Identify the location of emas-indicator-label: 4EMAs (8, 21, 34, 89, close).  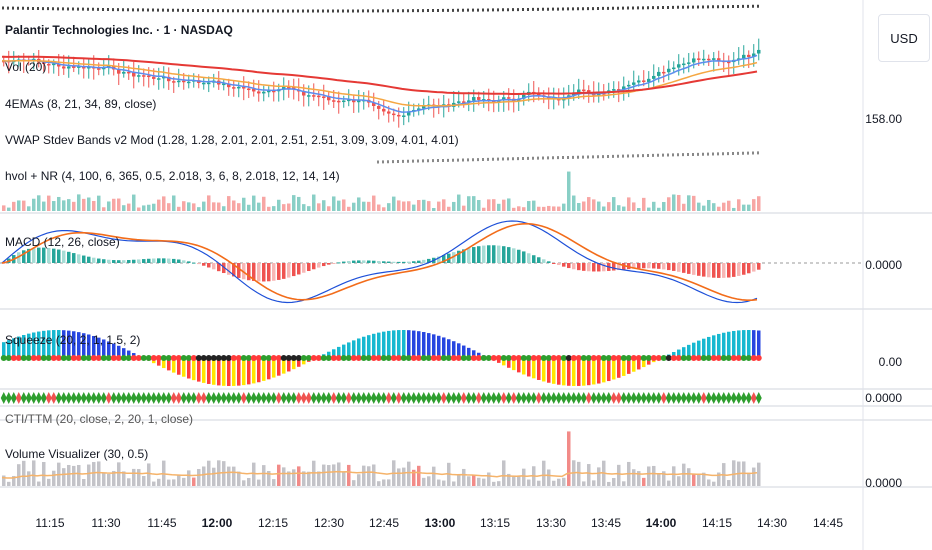
(81, 104).